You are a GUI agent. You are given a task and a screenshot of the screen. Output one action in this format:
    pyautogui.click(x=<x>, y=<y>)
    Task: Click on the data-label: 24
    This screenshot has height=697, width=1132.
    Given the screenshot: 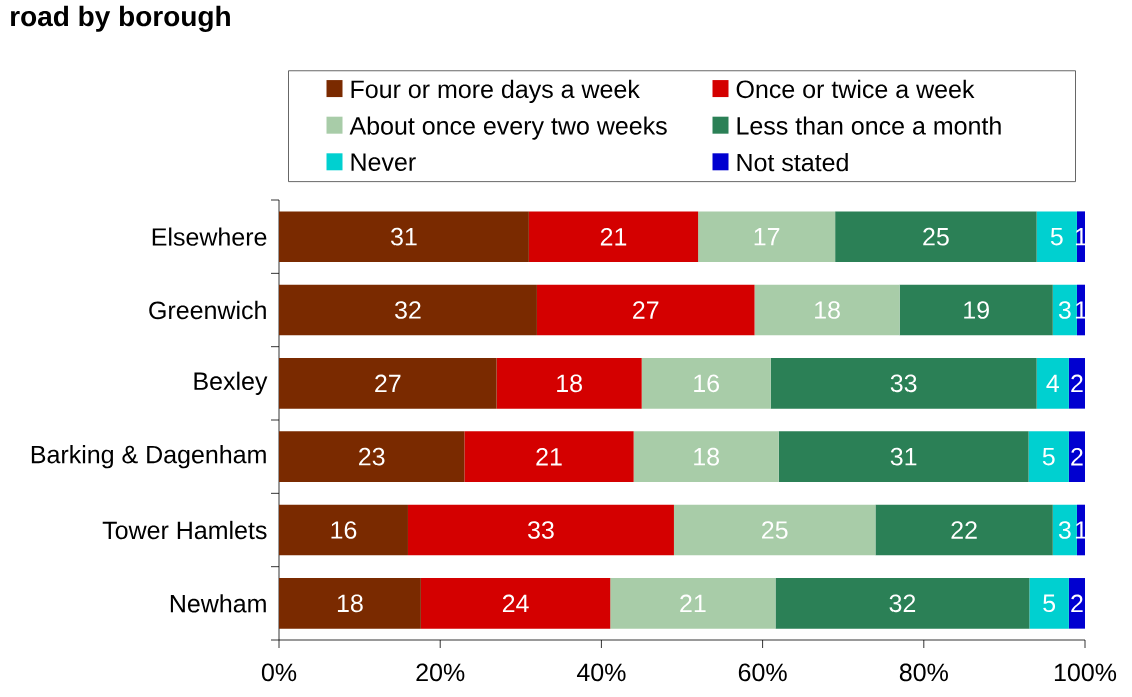 What is the action you would take?
    pyautogui.click(x=515, y=603)
    